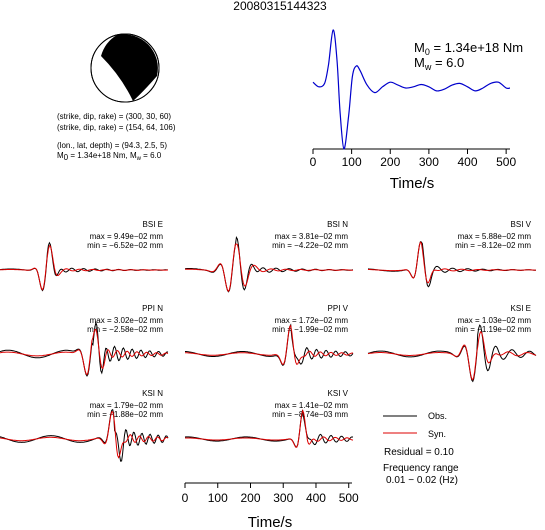 This screenshot has height=530, width=545. What do you see at coordinates (312, 320) in the screenshot?
I see `panel-max-label: max = 1.72e−02 mm` at bounding box center [312, 320].